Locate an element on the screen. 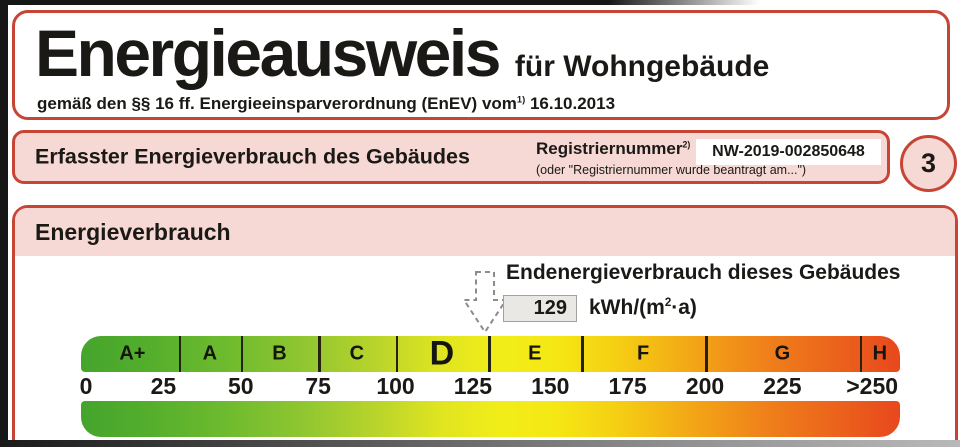  photo-edge-left is located at coordinates (4, 223).